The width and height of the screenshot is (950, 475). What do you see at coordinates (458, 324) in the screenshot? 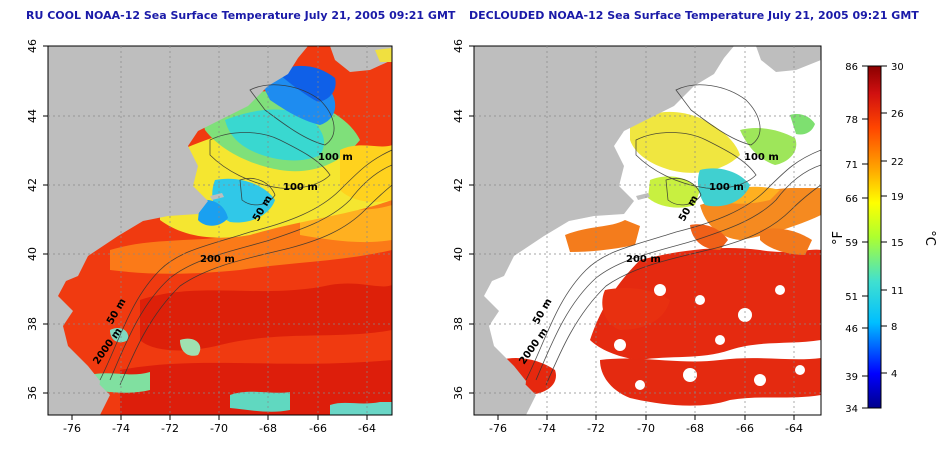
I see `right-y-tick: 38` at bounding box center [458, 324].